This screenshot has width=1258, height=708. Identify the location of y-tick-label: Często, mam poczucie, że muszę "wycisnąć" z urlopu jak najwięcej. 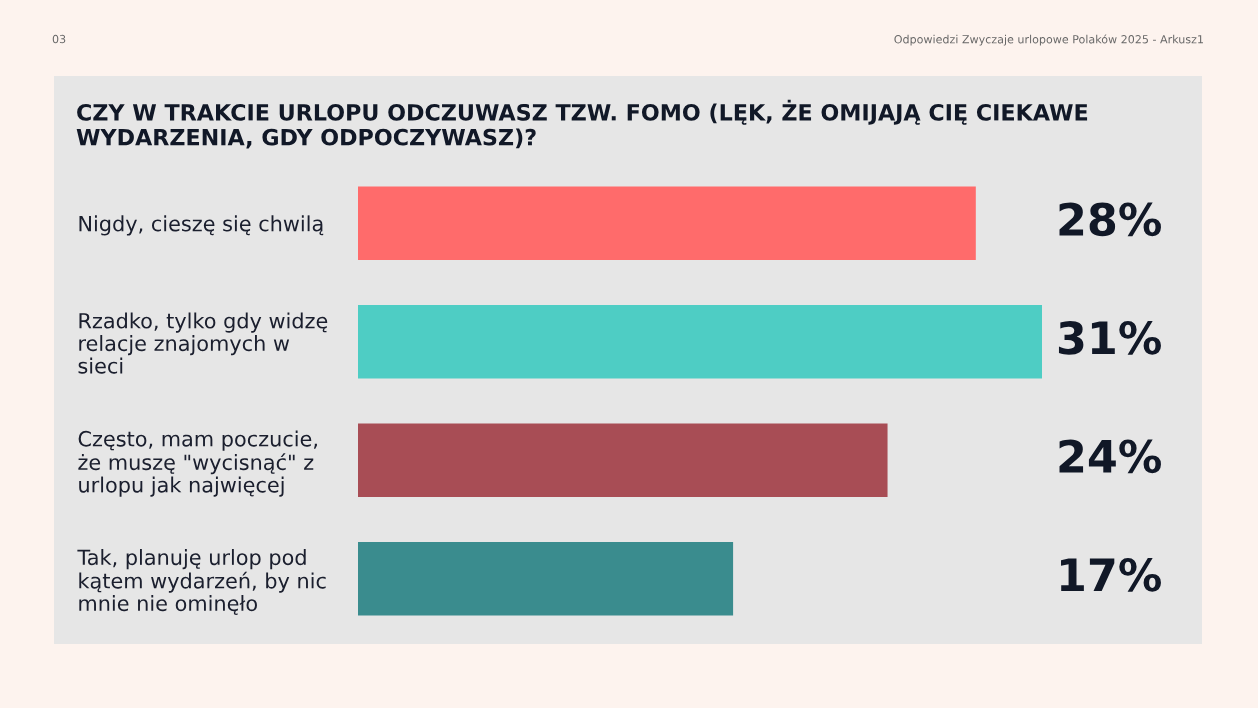
(197, 463).